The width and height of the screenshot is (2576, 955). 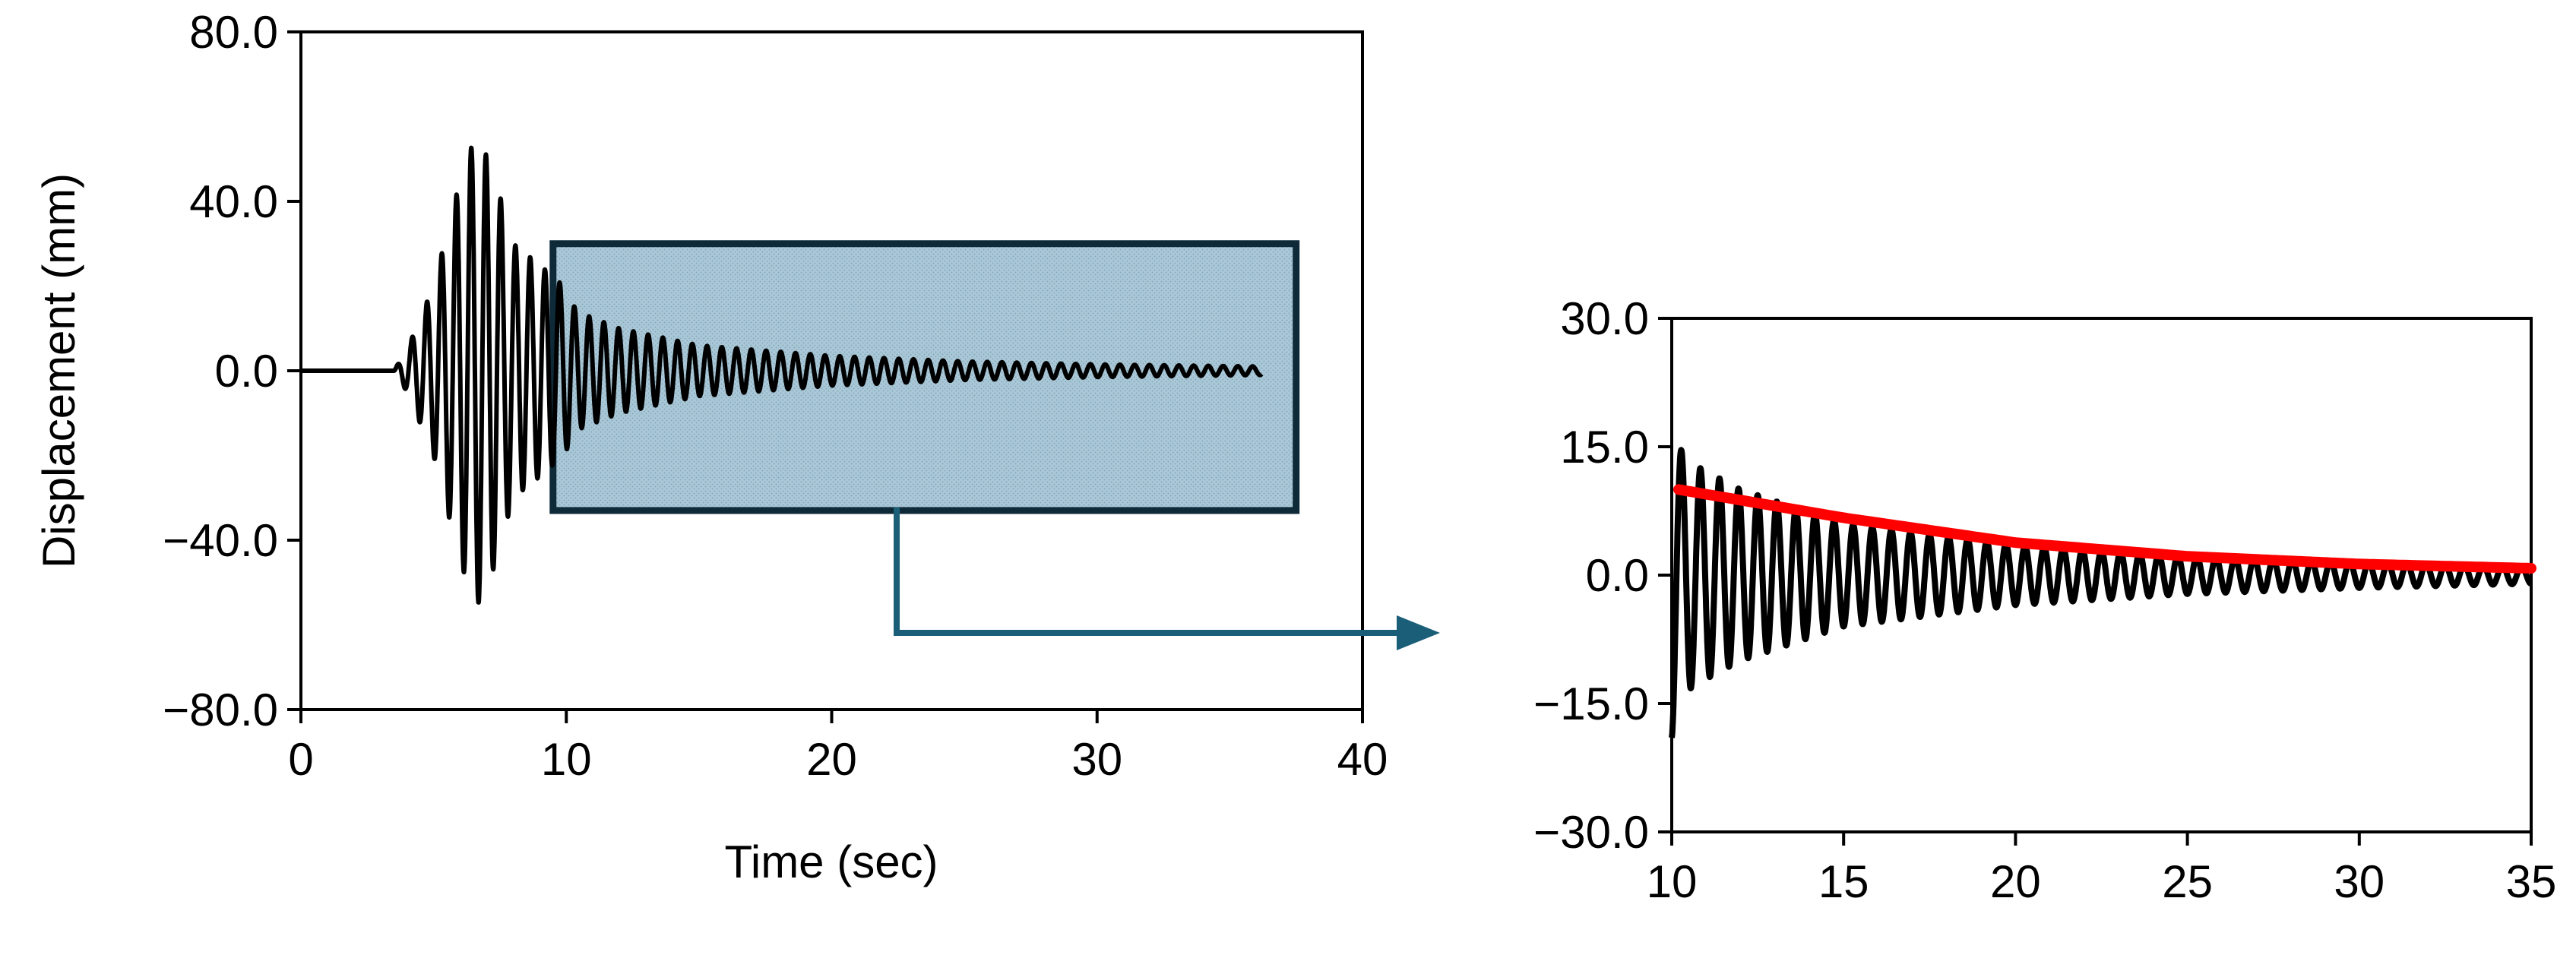 What do you see at coordinates (1362, 759) in the screenshot?
I see `left-x-tick-label: 40` at bounding box center [1362, 759].